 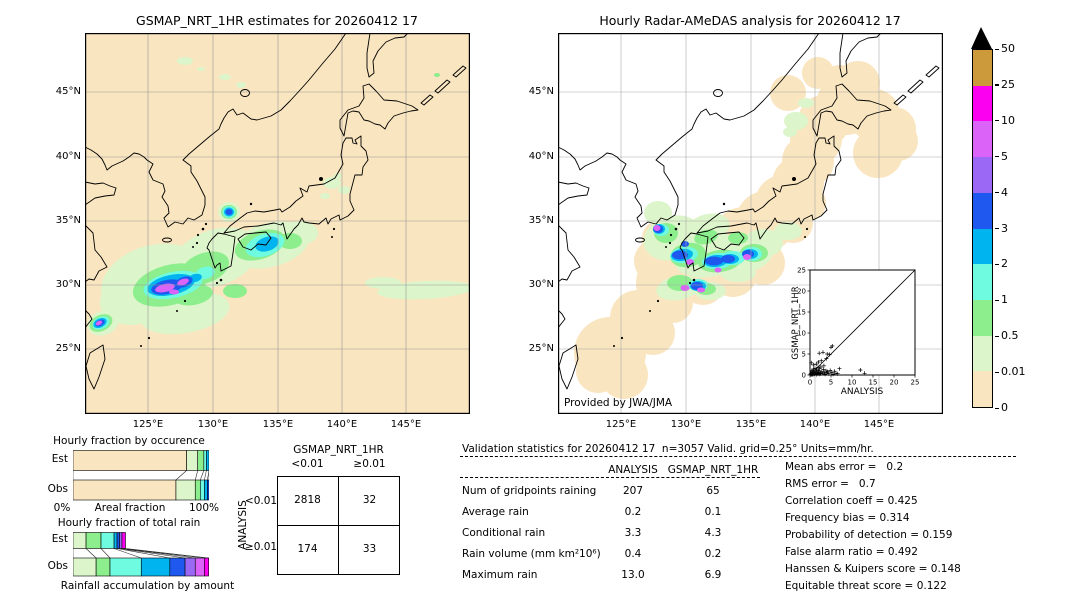 What do you see at coordinates (751, 424) in the screenshot?
I see `right-map-lon-label: 135°E` at bounding box center [751, 424].